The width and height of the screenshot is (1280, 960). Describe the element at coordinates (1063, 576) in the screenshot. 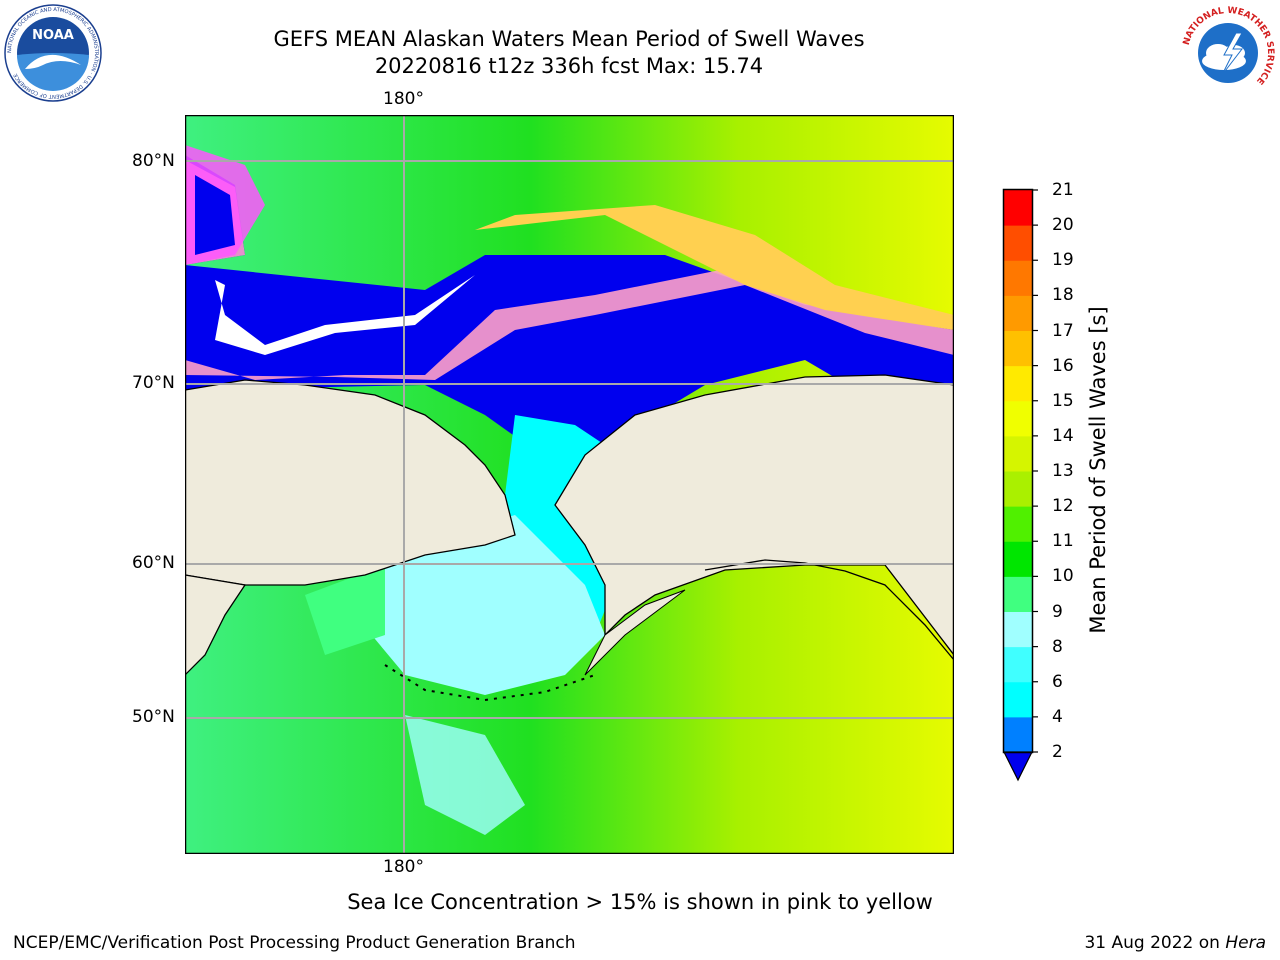

I see `colorbar-tick-label: 10` at that location.